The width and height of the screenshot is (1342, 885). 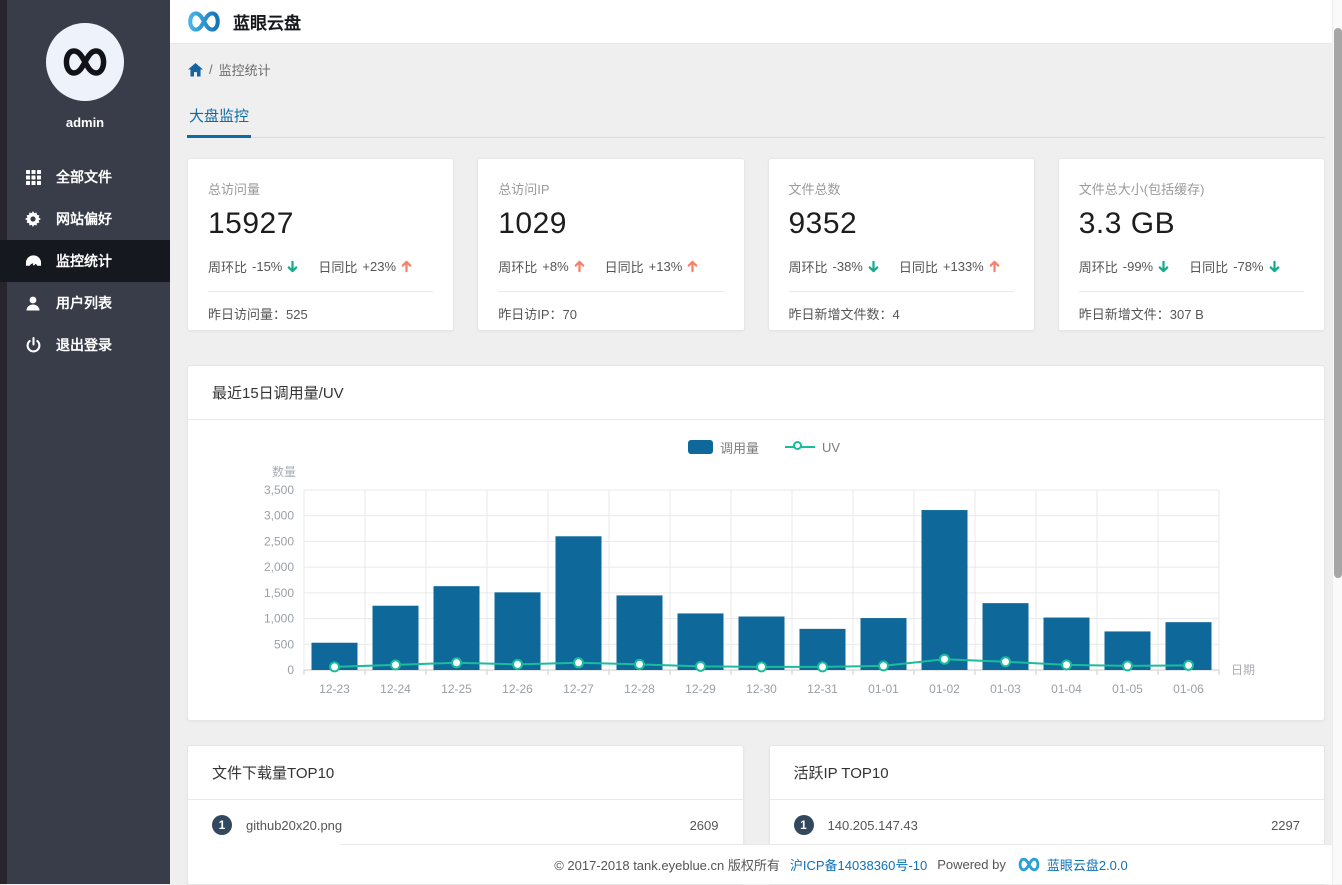 I want to click on gauge-icon, so click(x=33, y=261).